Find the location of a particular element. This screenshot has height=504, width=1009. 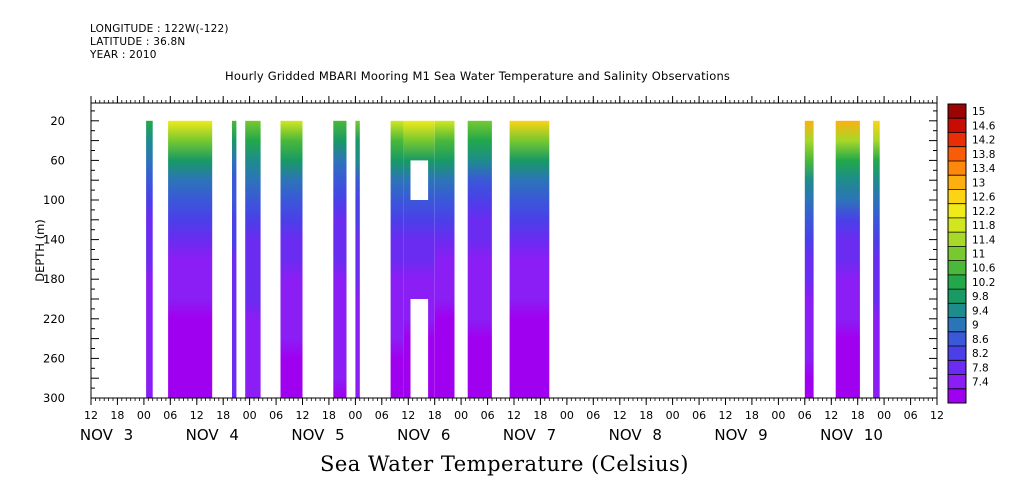

colorbar-label: 9.8 is located at coordinates (980, 297).